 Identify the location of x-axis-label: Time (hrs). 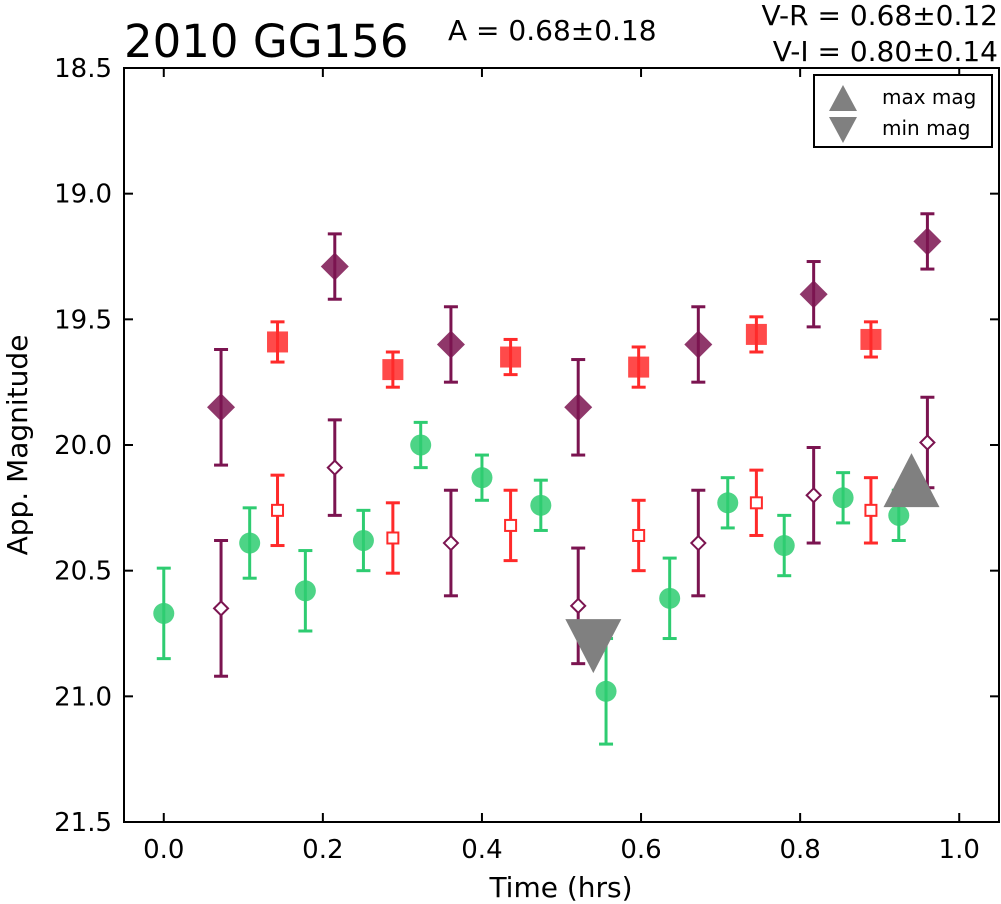
(560, 887).